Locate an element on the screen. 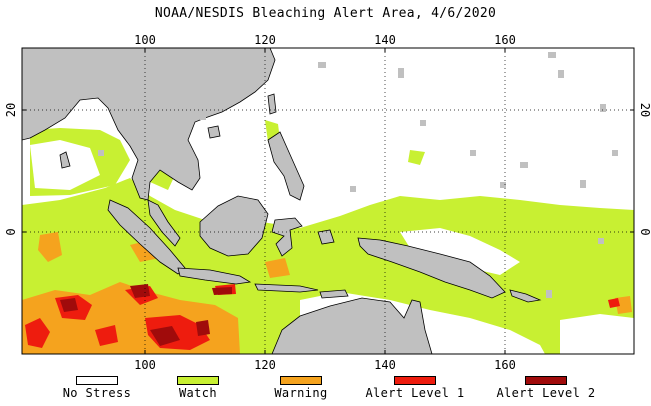  legend-label: Alert Level 2 is located at coordinates (546, 393).